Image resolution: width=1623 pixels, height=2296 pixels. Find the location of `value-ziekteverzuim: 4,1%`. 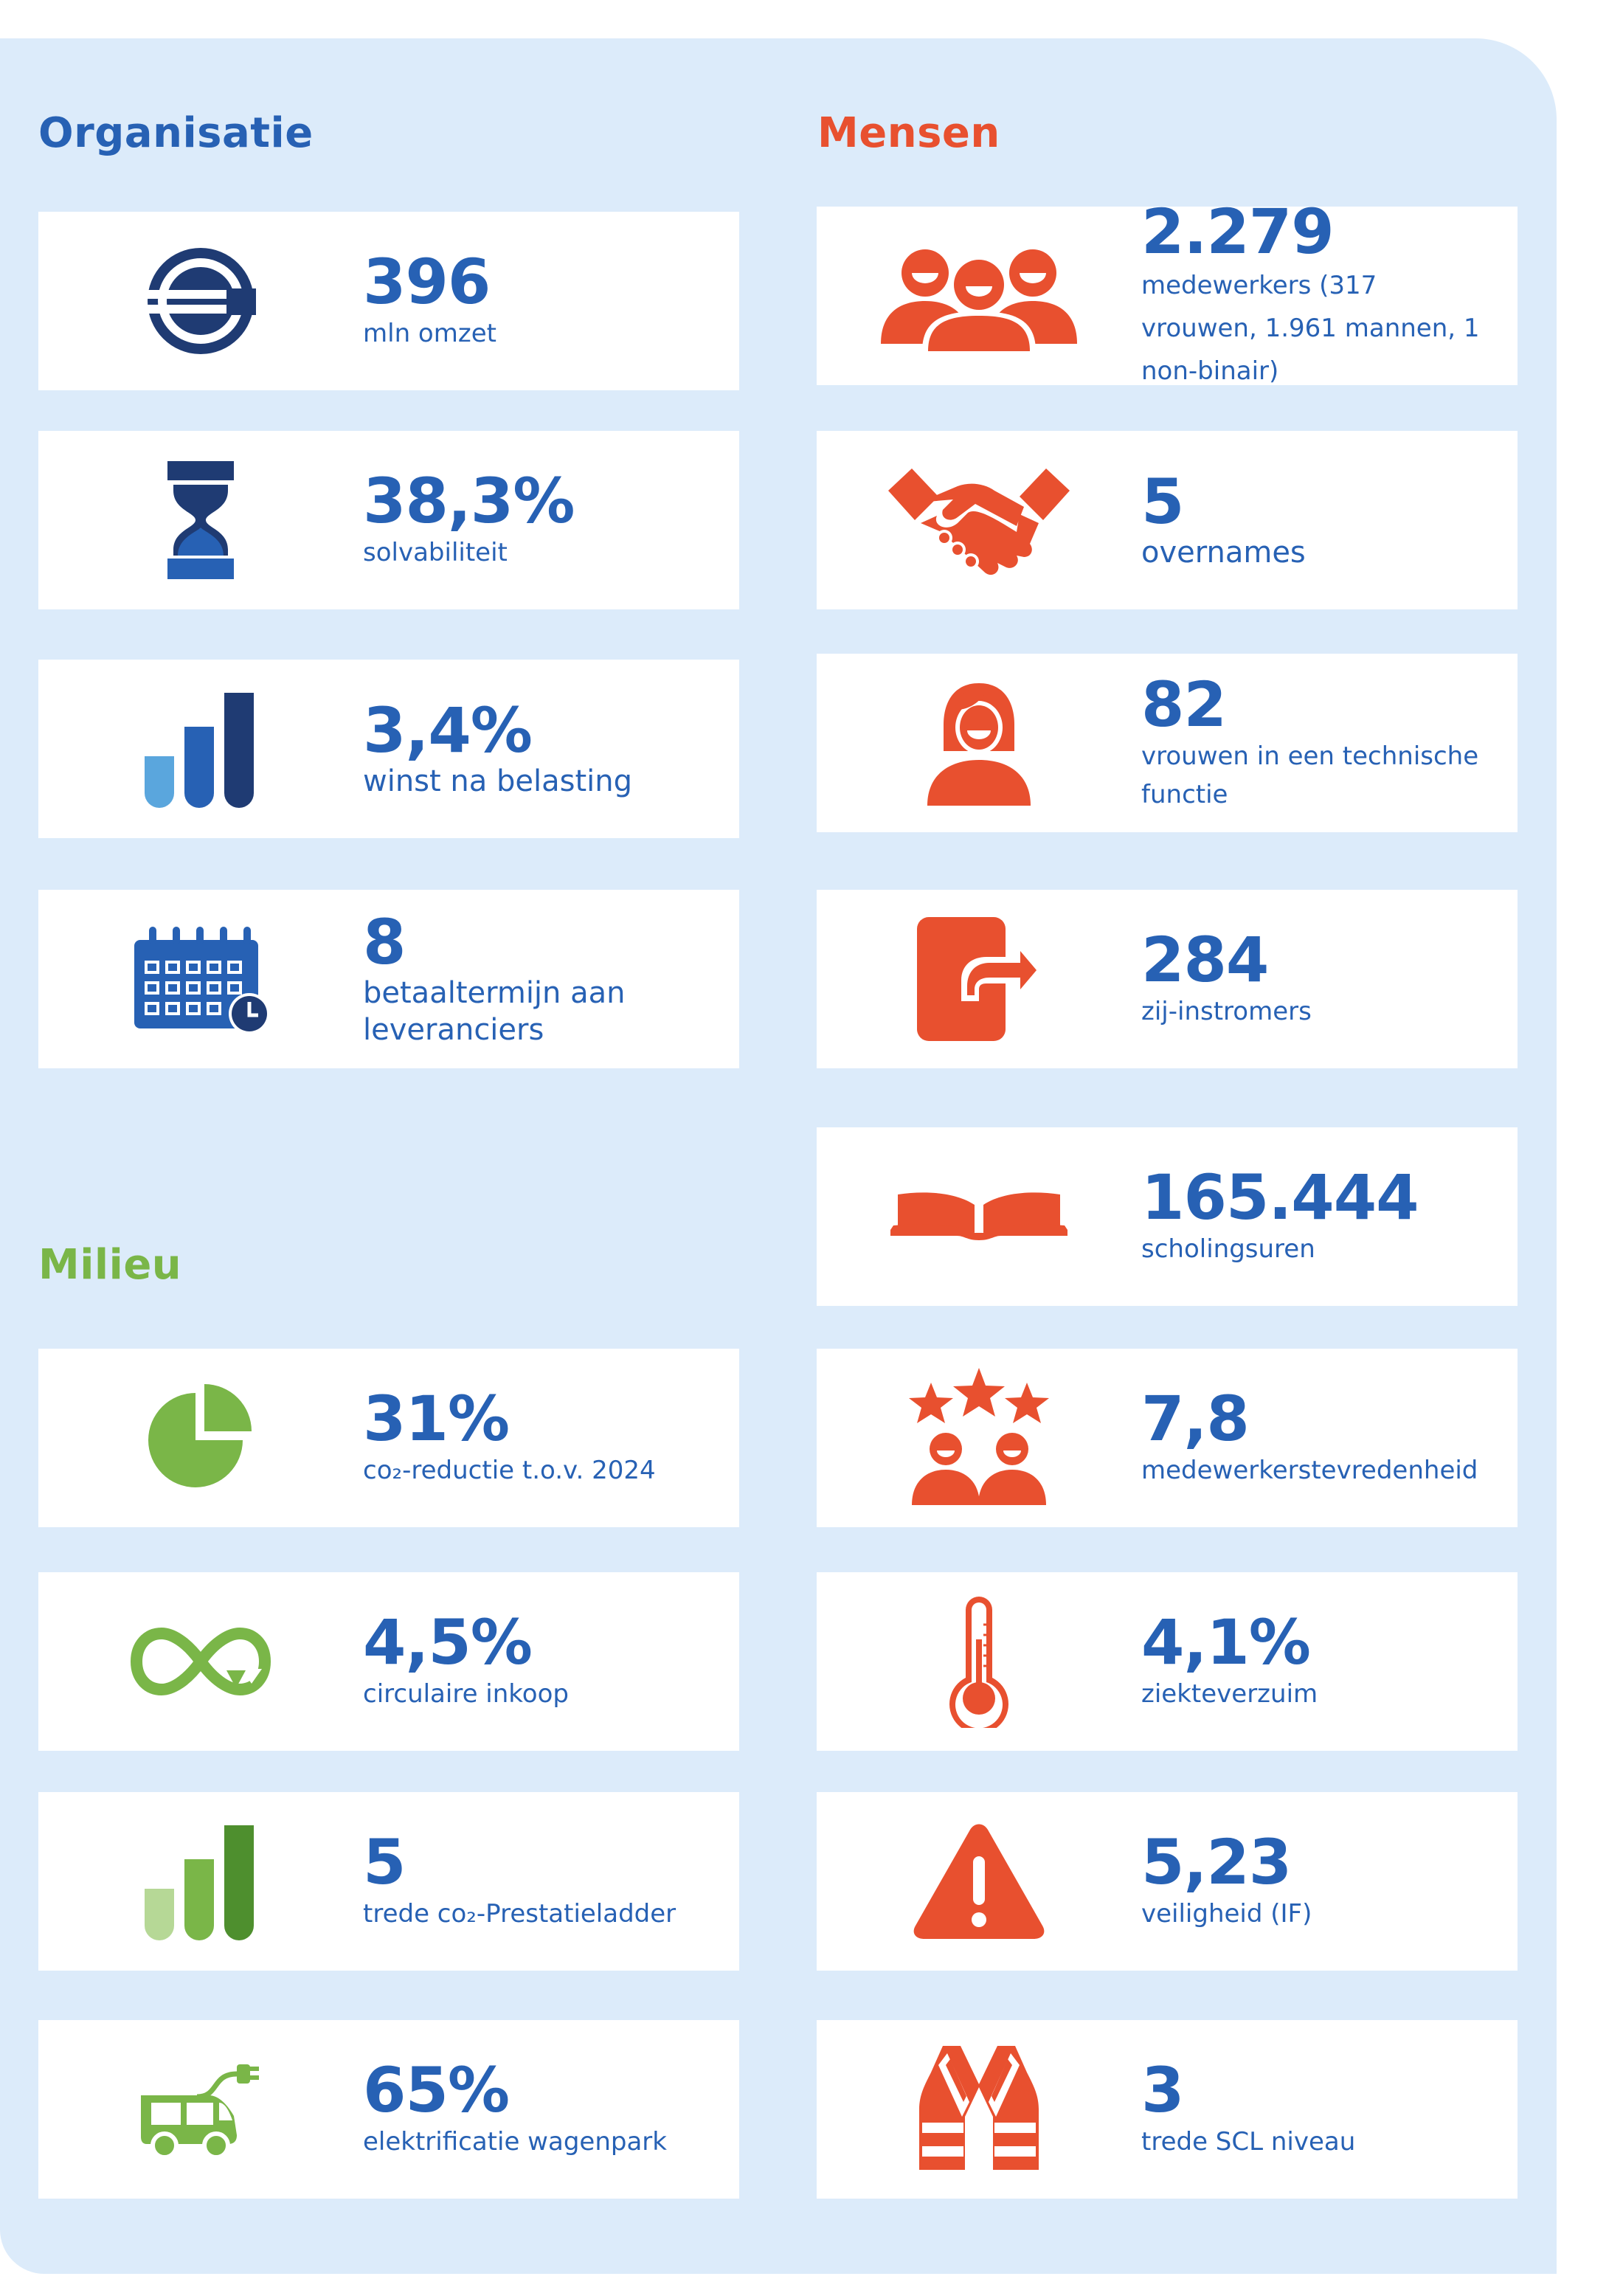

value-ziekteverzuim: 4,1% is located at coordinates (1226, 1642).